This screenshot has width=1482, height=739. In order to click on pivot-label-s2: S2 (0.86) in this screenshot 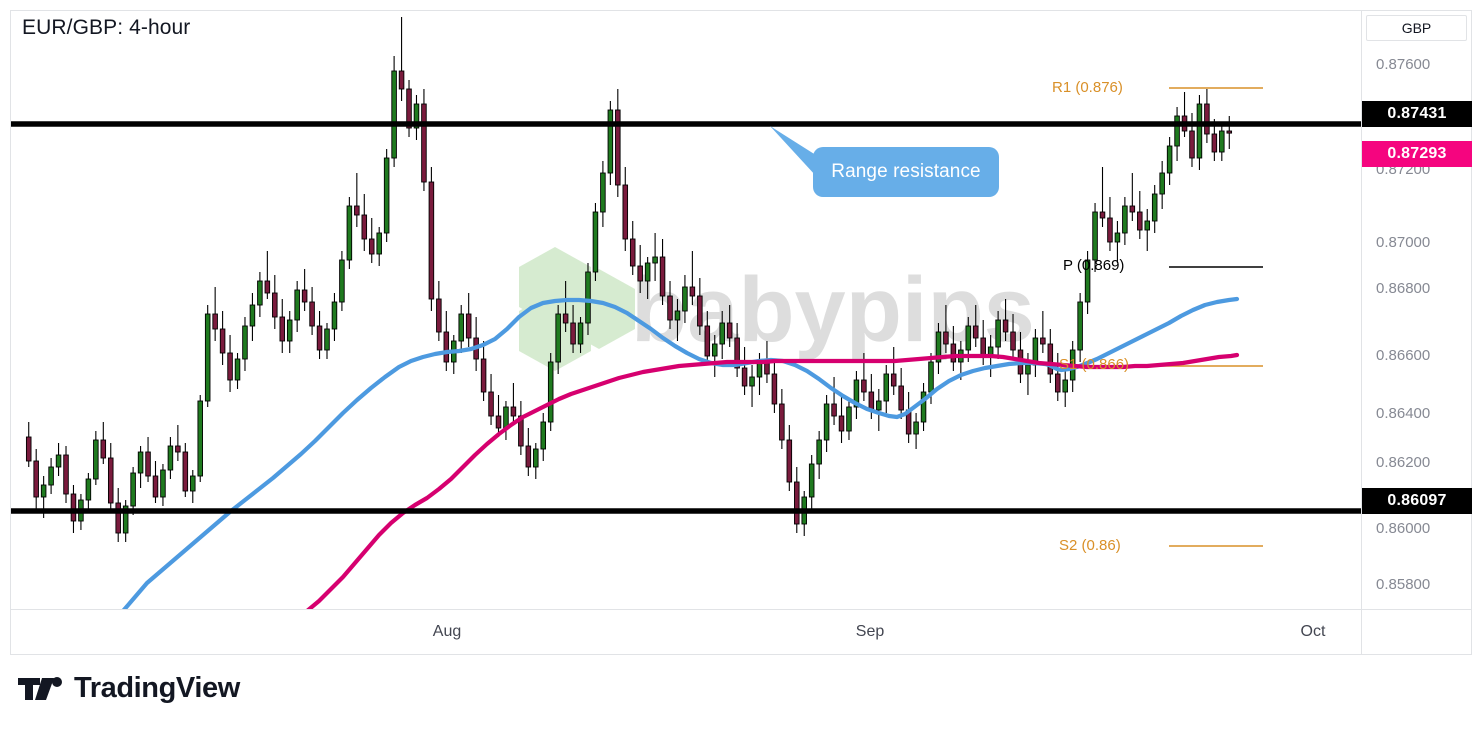, I will do `click(1090, 545)`.